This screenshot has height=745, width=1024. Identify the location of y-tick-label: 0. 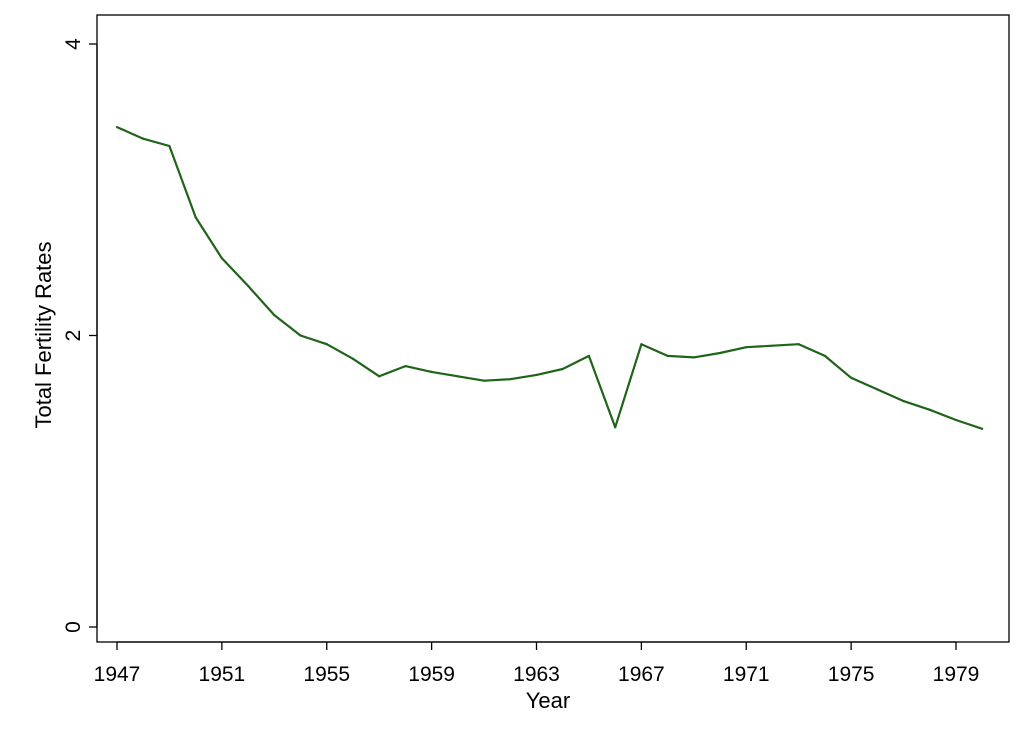
(73, 627).